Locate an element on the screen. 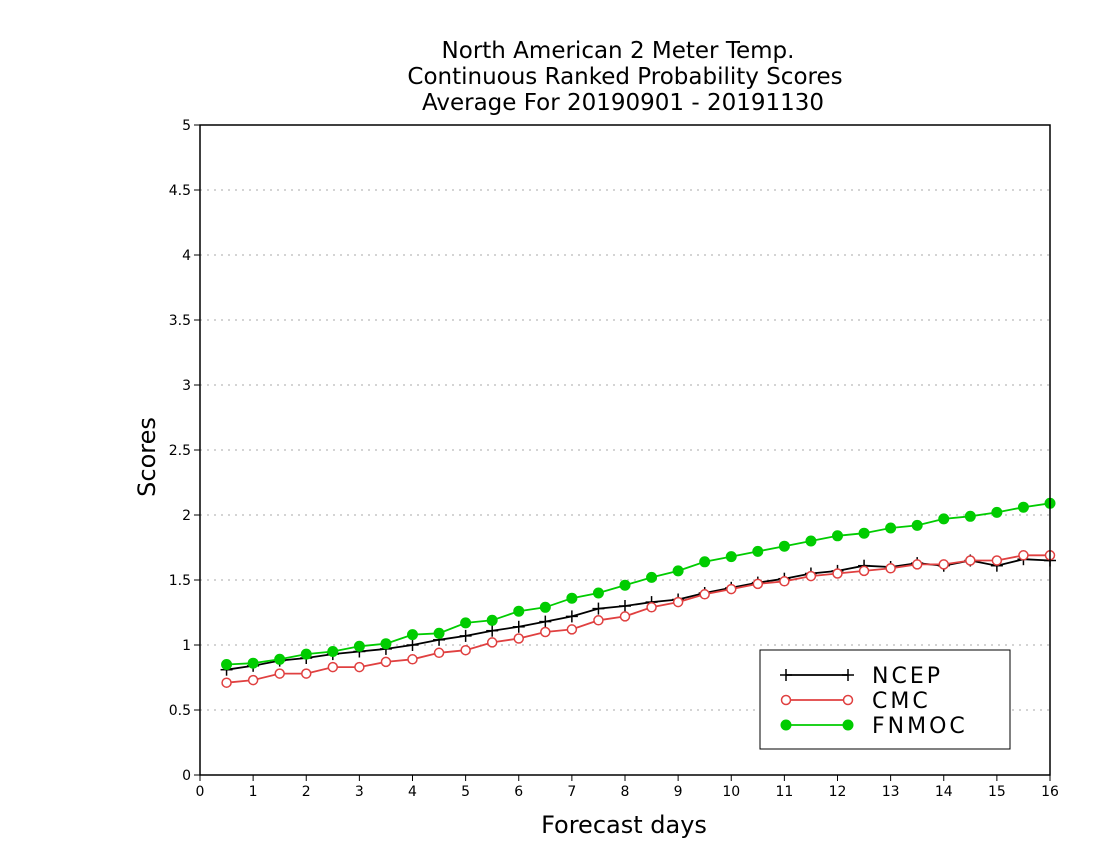 This screenshot has height=850, width=1100. x-tick-label: 7 is located at coordinates (571, 792).